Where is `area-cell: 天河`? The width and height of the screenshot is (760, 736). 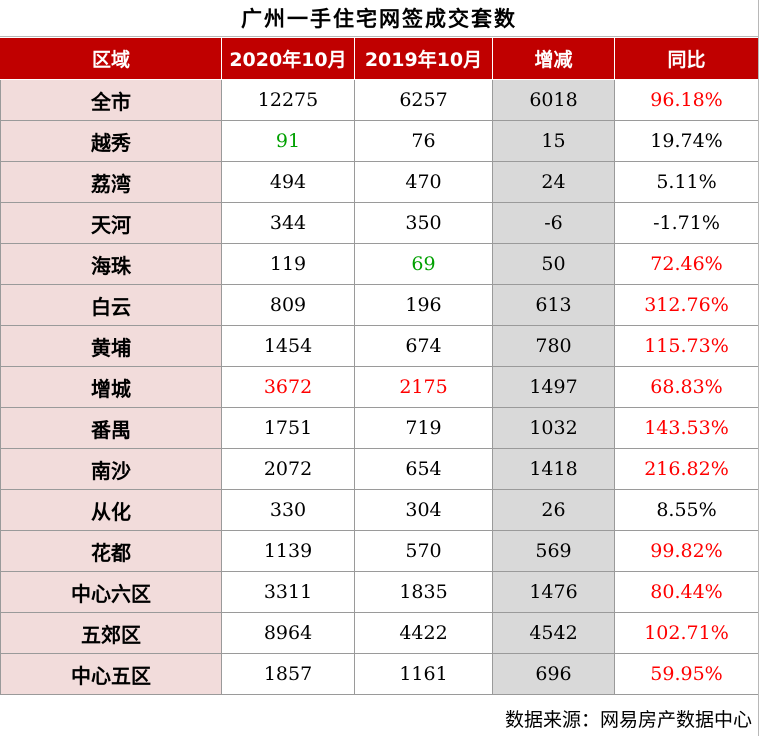
area-cell: 天河 is located at coordinates (111, 223).